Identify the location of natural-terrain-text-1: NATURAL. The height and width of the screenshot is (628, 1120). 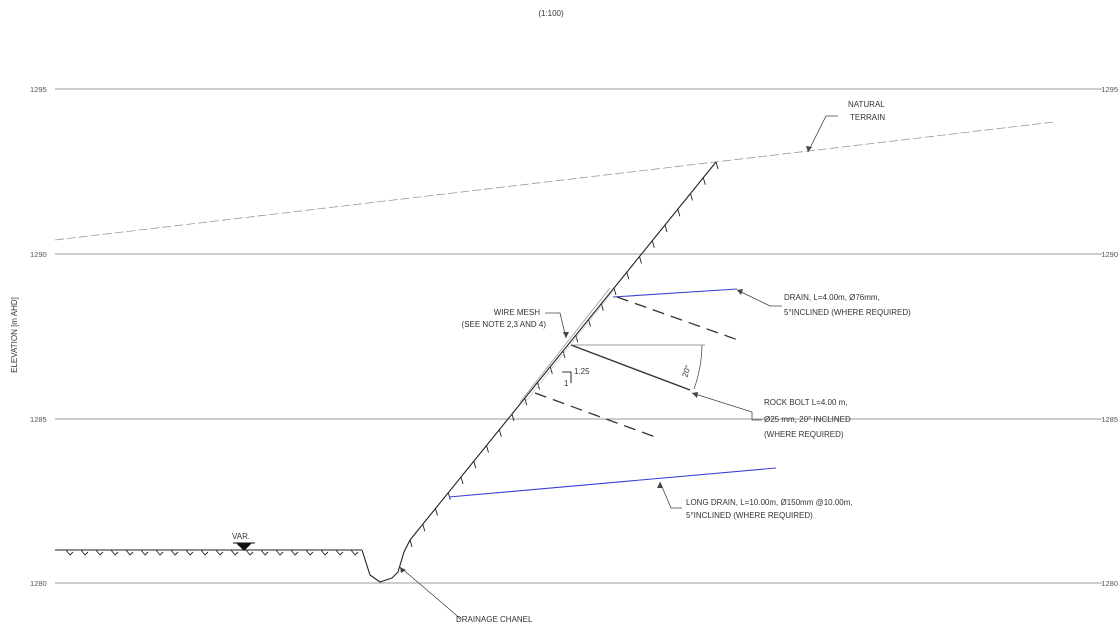
(866, 104).